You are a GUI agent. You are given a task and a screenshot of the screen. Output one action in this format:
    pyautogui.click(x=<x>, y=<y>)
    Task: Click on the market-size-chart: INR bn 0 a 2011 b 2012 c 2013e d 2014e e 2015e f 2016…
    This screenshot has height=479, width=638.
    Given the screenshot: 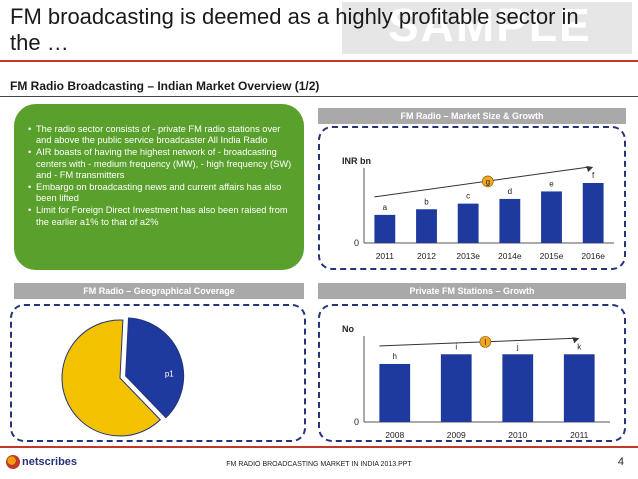 What is the action you would take?
    pyautogui.click(x=478, y=208)
    